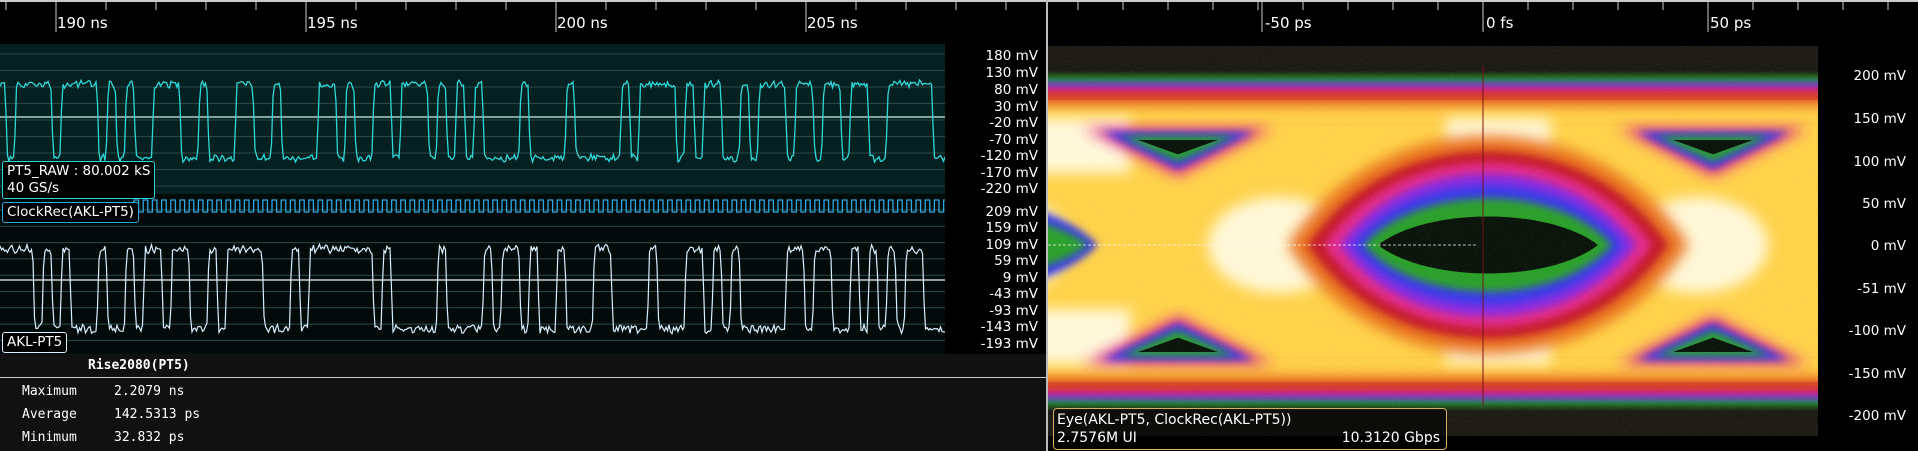  What do you see at coordinates (79, 180) in the screenshot?
I see `raw-channel-label: PT5_RAW : 80.002 kS 40 GS/s` at bounding box center [79, 180].